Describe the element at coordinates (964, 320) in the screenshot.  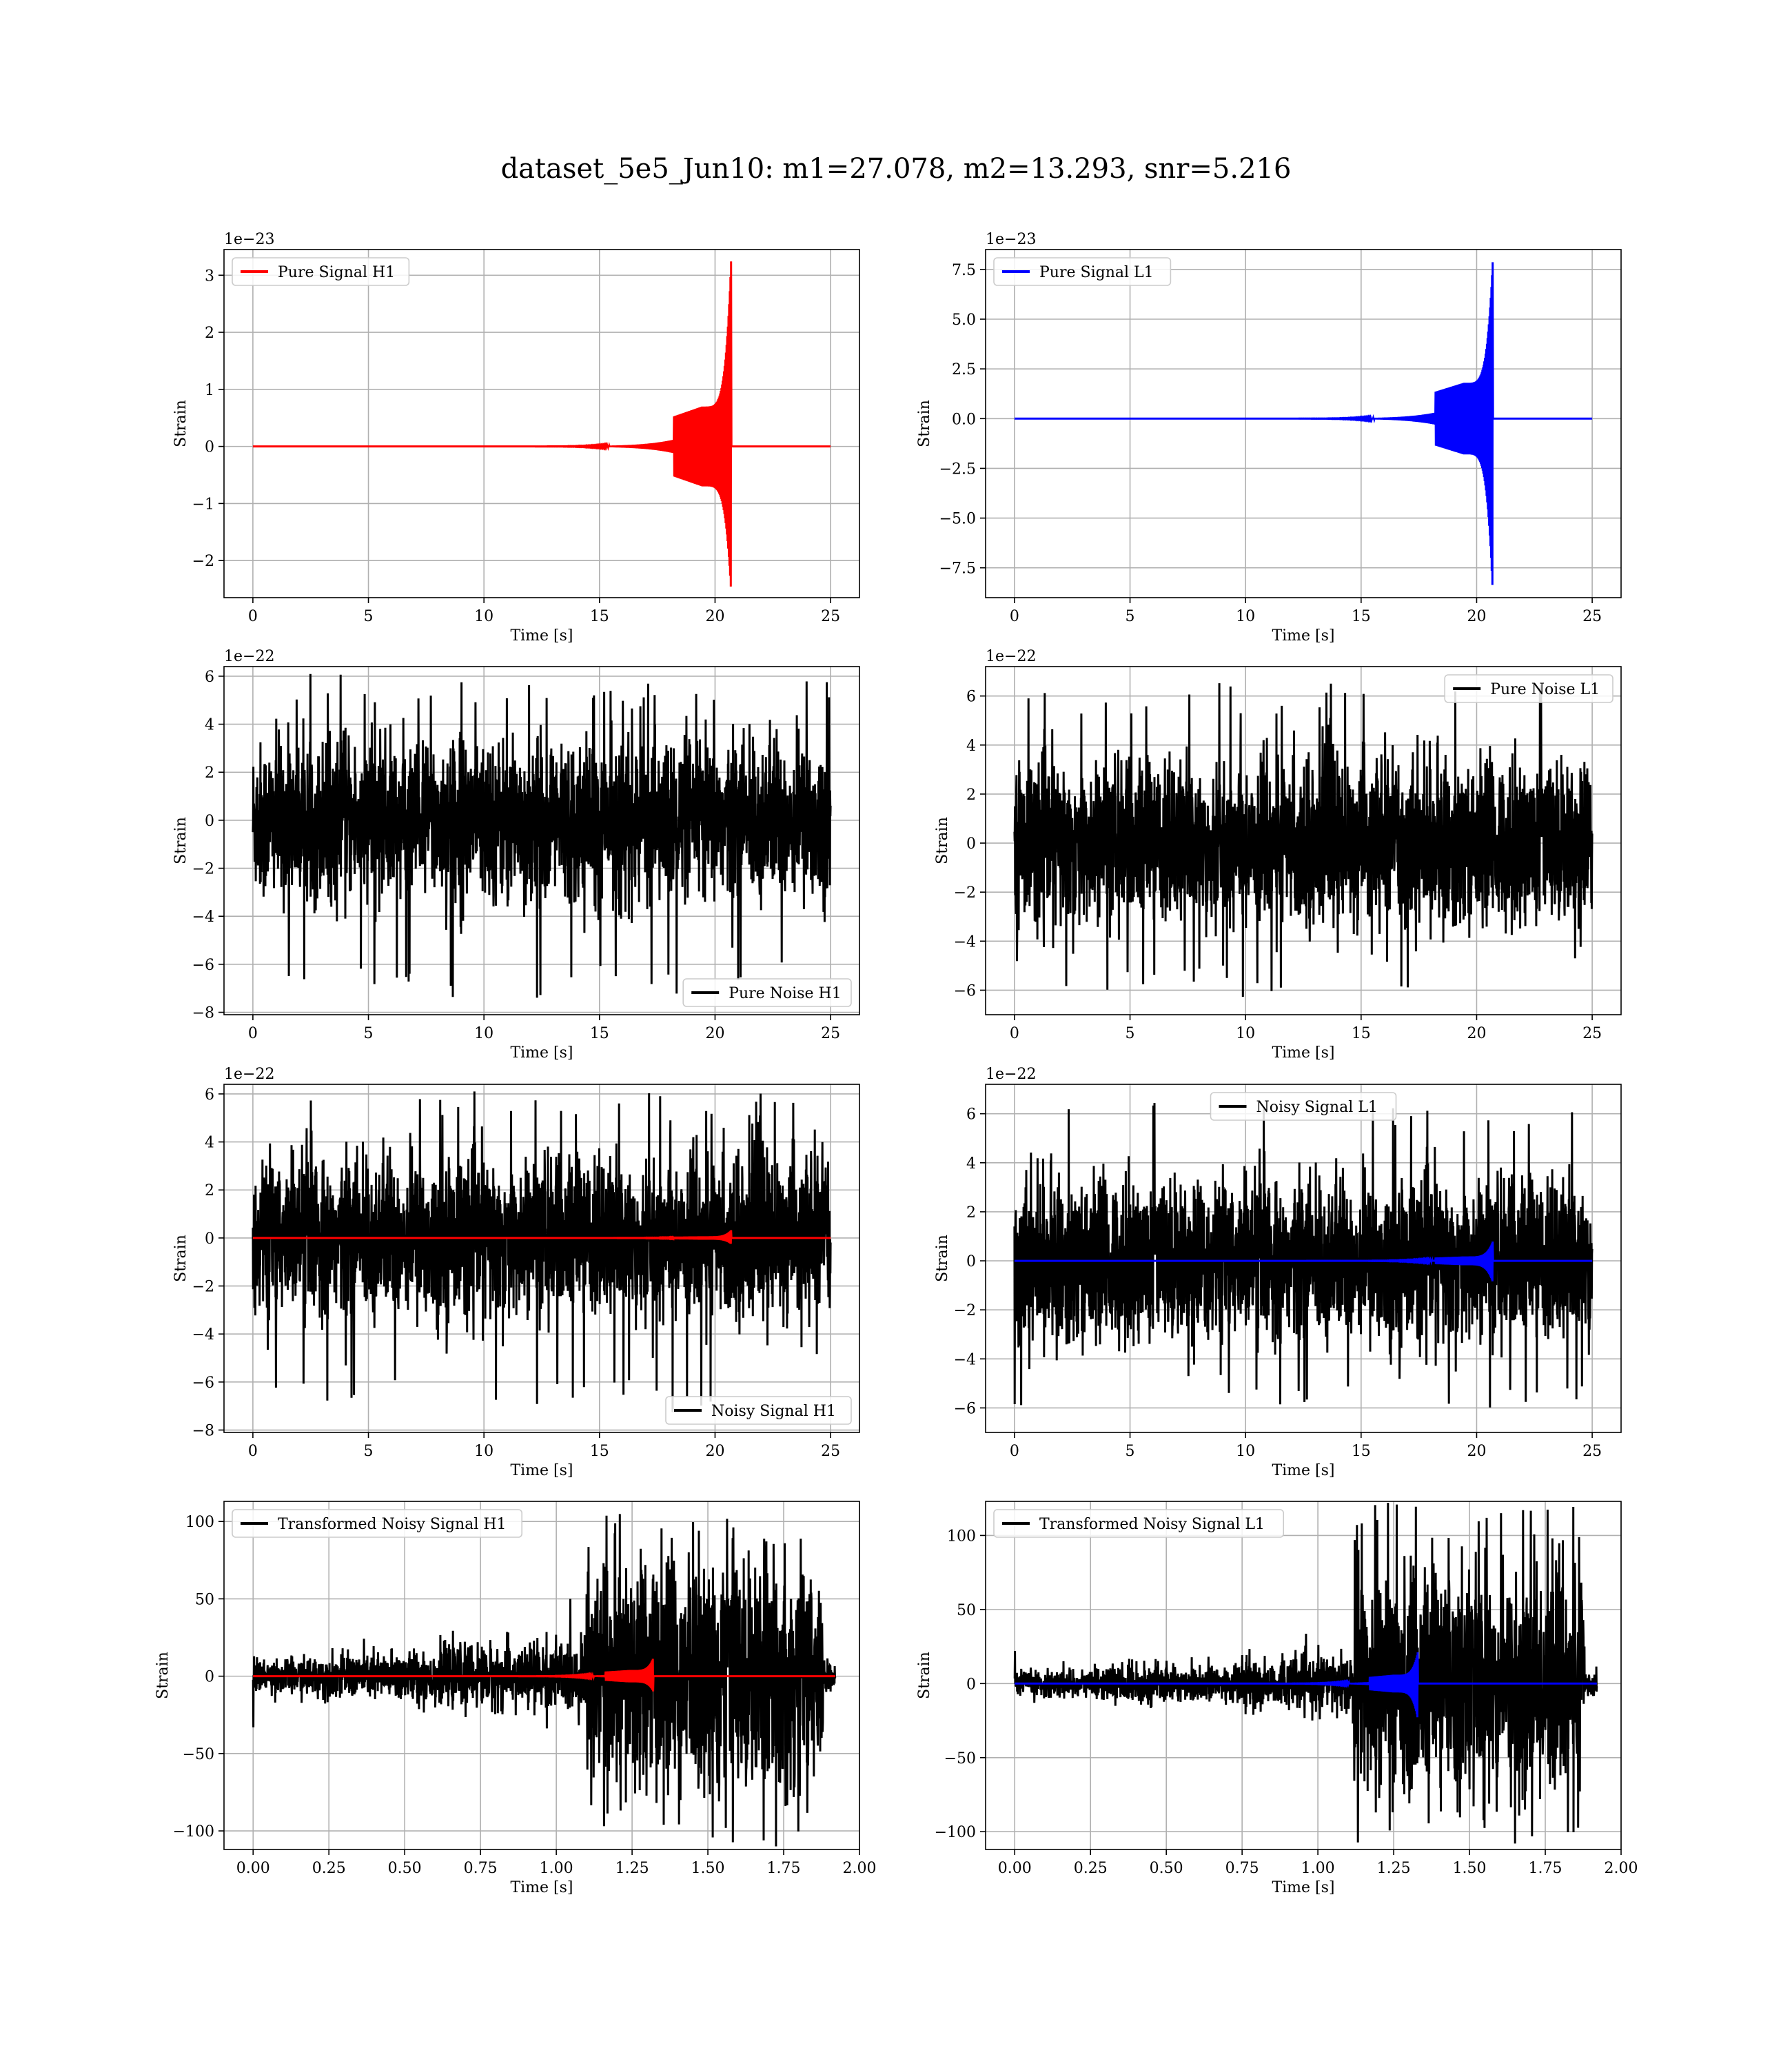
I see `y-tick-label: 5.0` at that location.